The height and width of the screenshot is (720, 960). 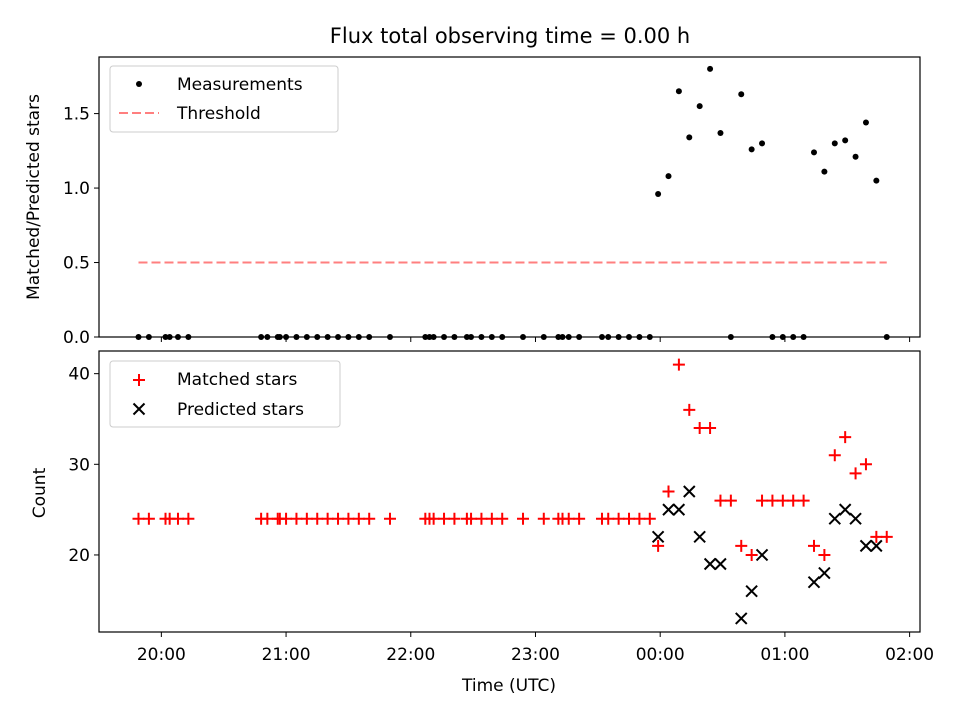 What do you see at coordinates (286, 655) in the screenshot?
I see `x-tick-label: 21:00` at bounding box center [286, 655].